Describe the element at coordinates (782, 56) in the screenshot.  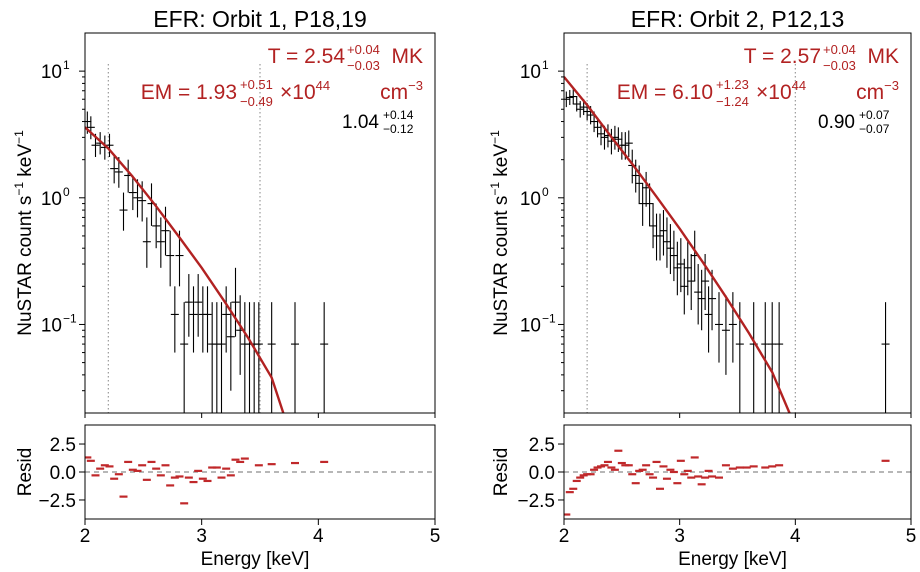
I see `temperature-annotation: T = 2.57` at that location.